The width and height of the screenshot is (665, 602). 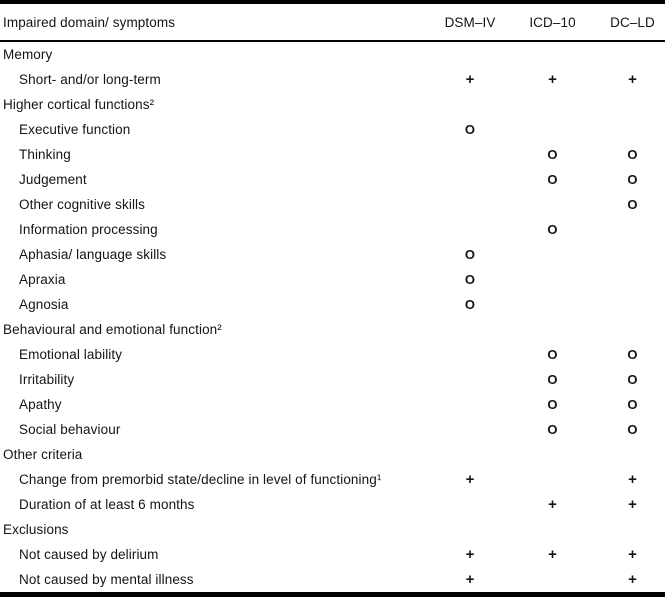 I want to click on row-label: Memory, so click(x=28, y=54).